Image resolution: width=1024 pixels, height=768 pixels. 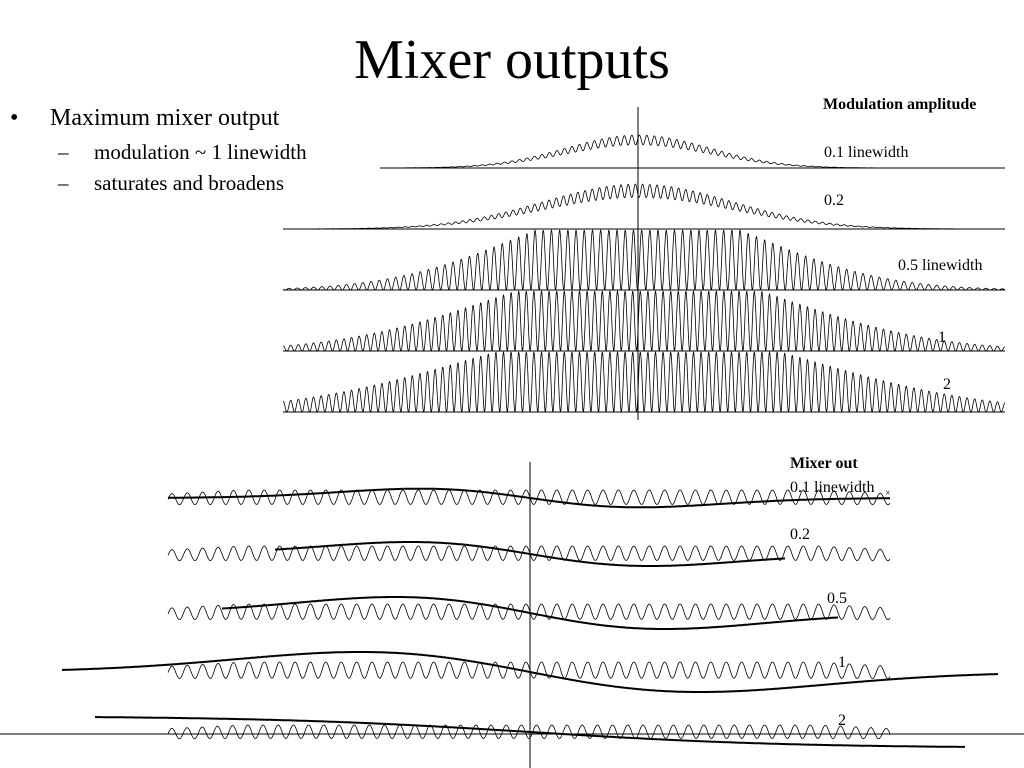 I want to click on upper-heading: Modulation amplitude, so click(x=899, y=104).